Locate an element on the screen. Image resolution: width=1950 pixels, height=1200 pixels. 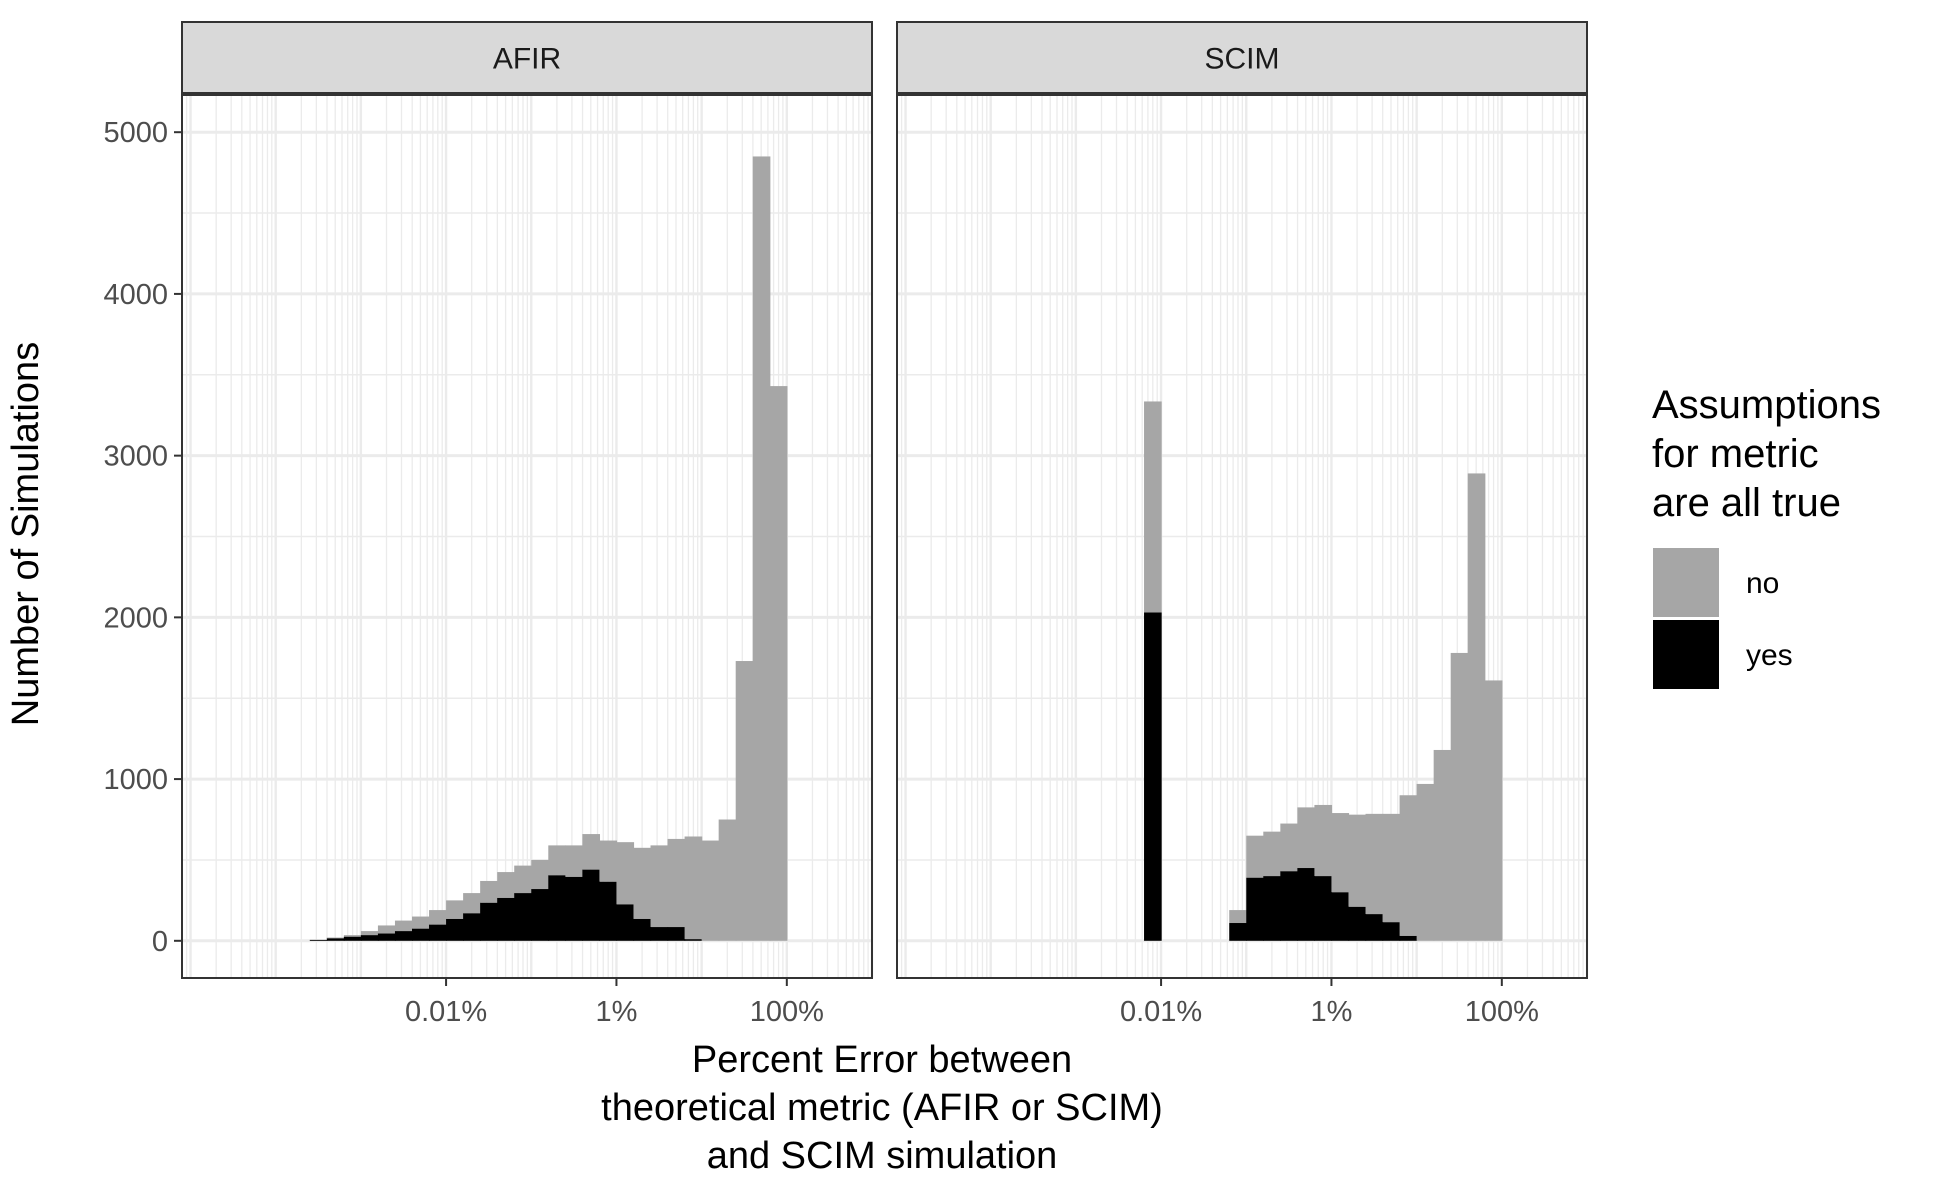
strip-label-afir: AFIR is located at coordinates (527, 59).